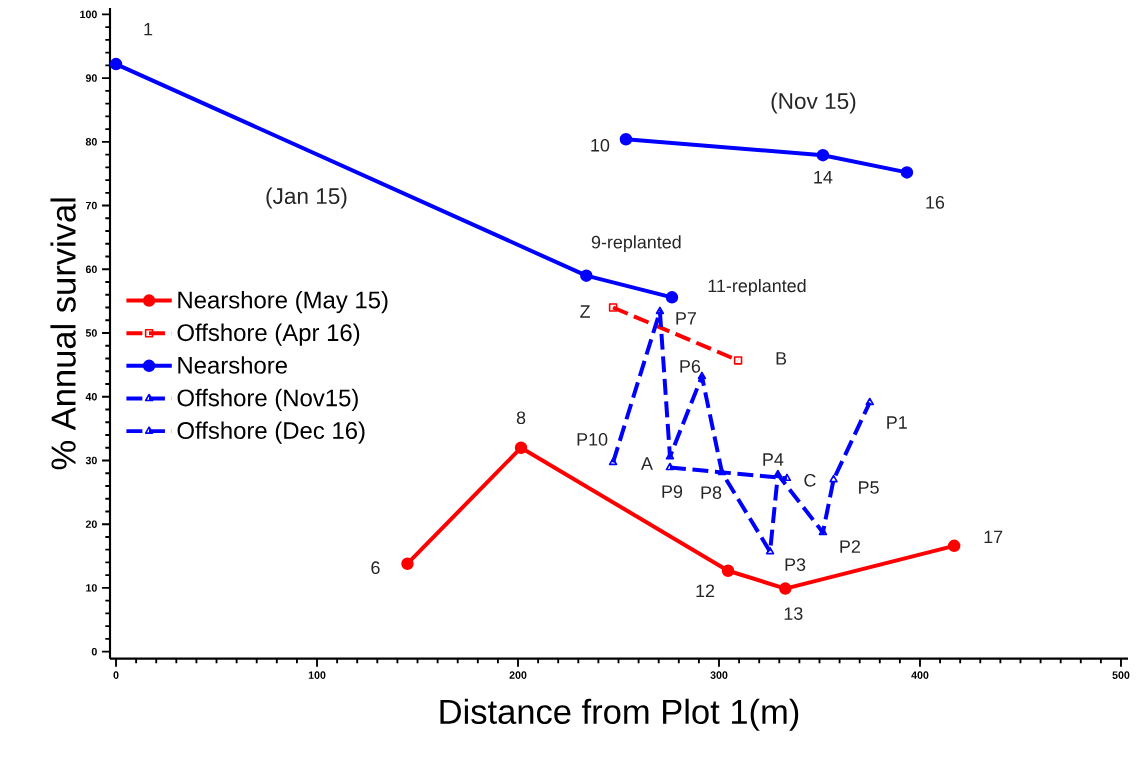 Image resolution: width=1136 pixels, height=768 pixels. I want to click on annotation: B, so click(781, 358).